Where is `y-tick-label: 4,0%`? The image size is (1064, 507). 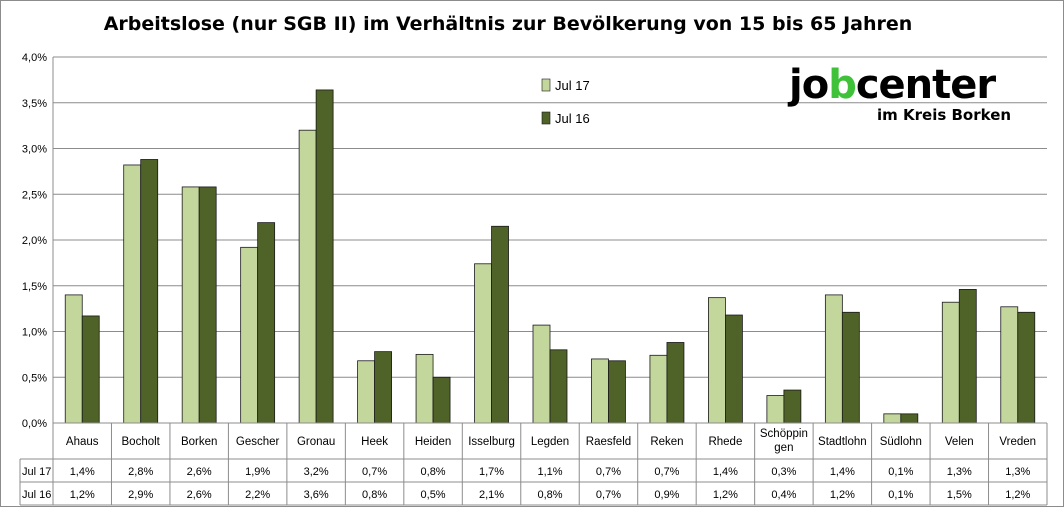 y-tick-label: 4,0% is located at coordinates (34, 58).